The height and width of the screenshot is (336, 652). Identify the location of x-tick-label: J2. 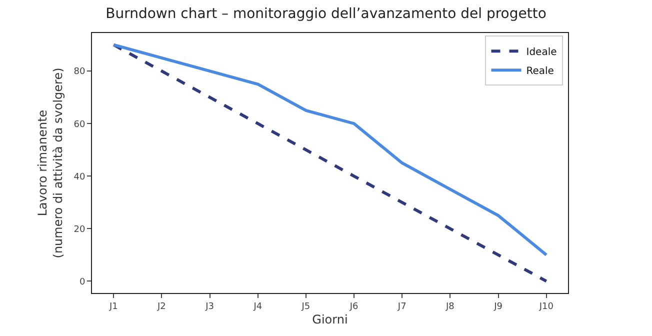
(161, 307).